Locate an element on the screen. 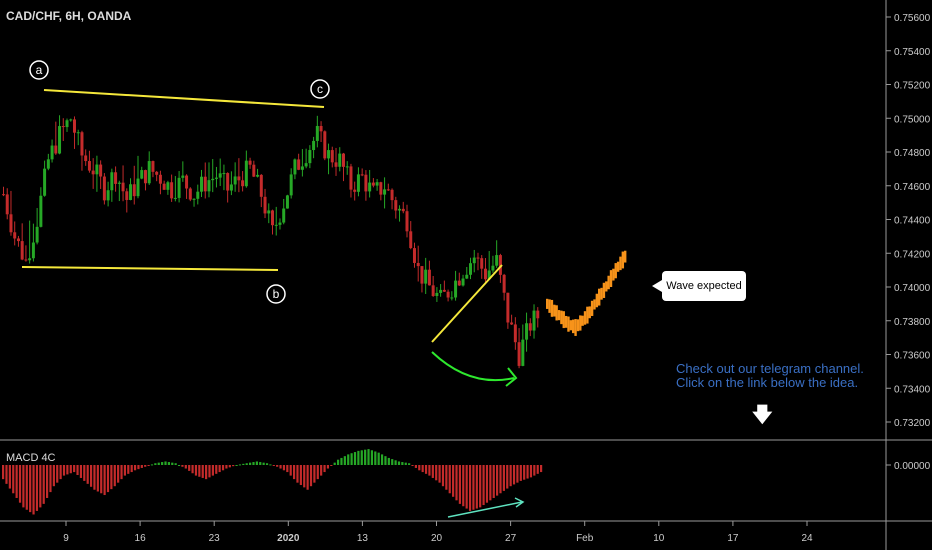 This screenshot has width=932, height=550. y-tick-label: 0.73200 is located at coordinates (912, 423).